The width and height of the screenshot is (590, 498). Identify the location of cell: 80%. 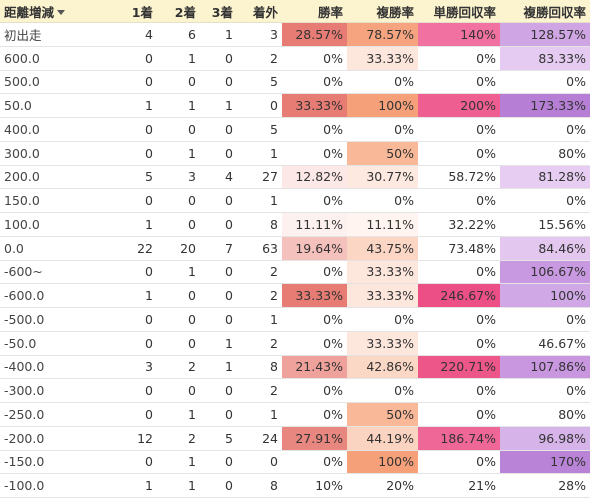
(545, 414).